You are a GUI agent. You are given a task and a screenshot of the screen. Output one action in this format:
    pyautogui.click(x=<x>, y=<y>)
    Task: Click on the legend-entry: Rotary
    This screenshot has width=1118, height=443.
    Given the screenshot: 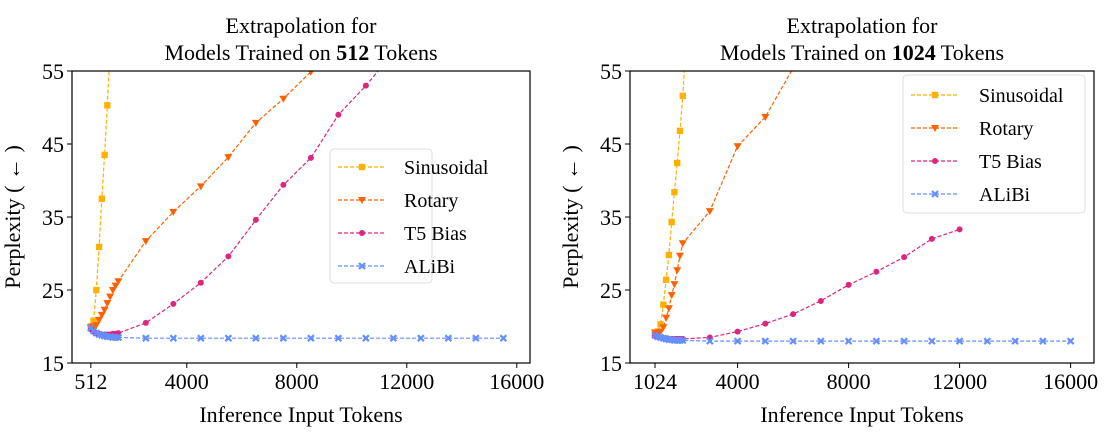 What is the action you would take?
    pyautogui.click(x=972, y=129)
    